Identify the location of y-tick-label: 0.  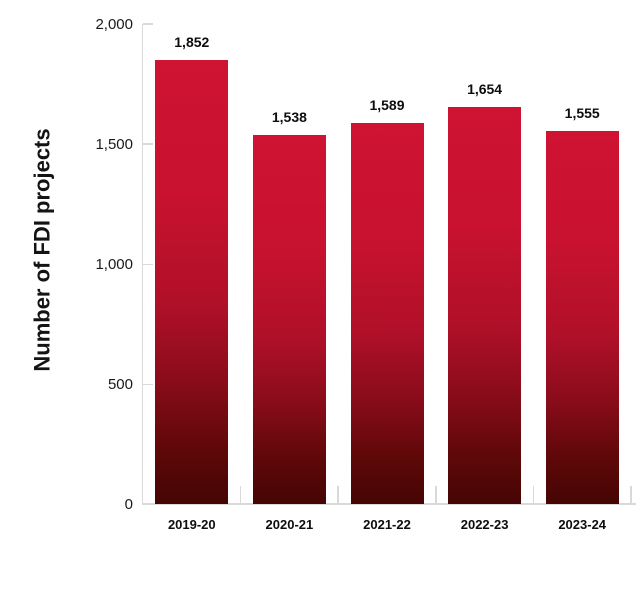
(128, 504).